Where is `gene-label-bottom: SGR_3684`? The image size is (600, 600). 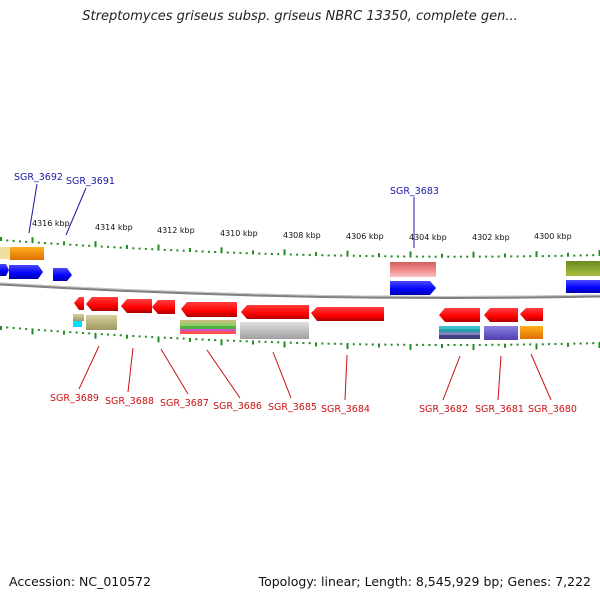
gene-label-bottom: SGR_3684 is located at coordinates (345, 409).